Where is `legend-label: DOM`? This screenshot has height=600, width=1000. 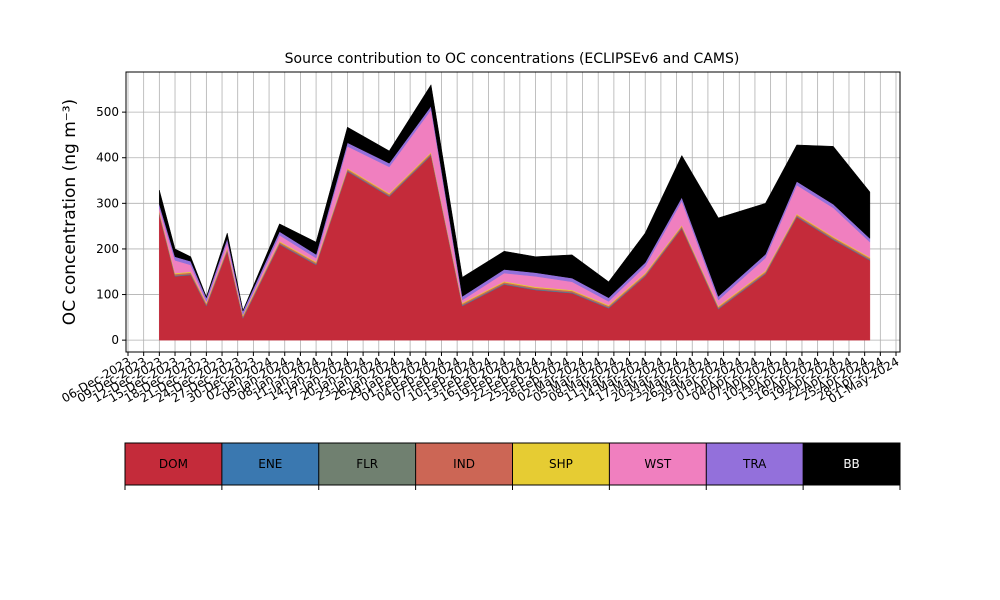 legend-label: DOM is located at coordinates (173, 464).